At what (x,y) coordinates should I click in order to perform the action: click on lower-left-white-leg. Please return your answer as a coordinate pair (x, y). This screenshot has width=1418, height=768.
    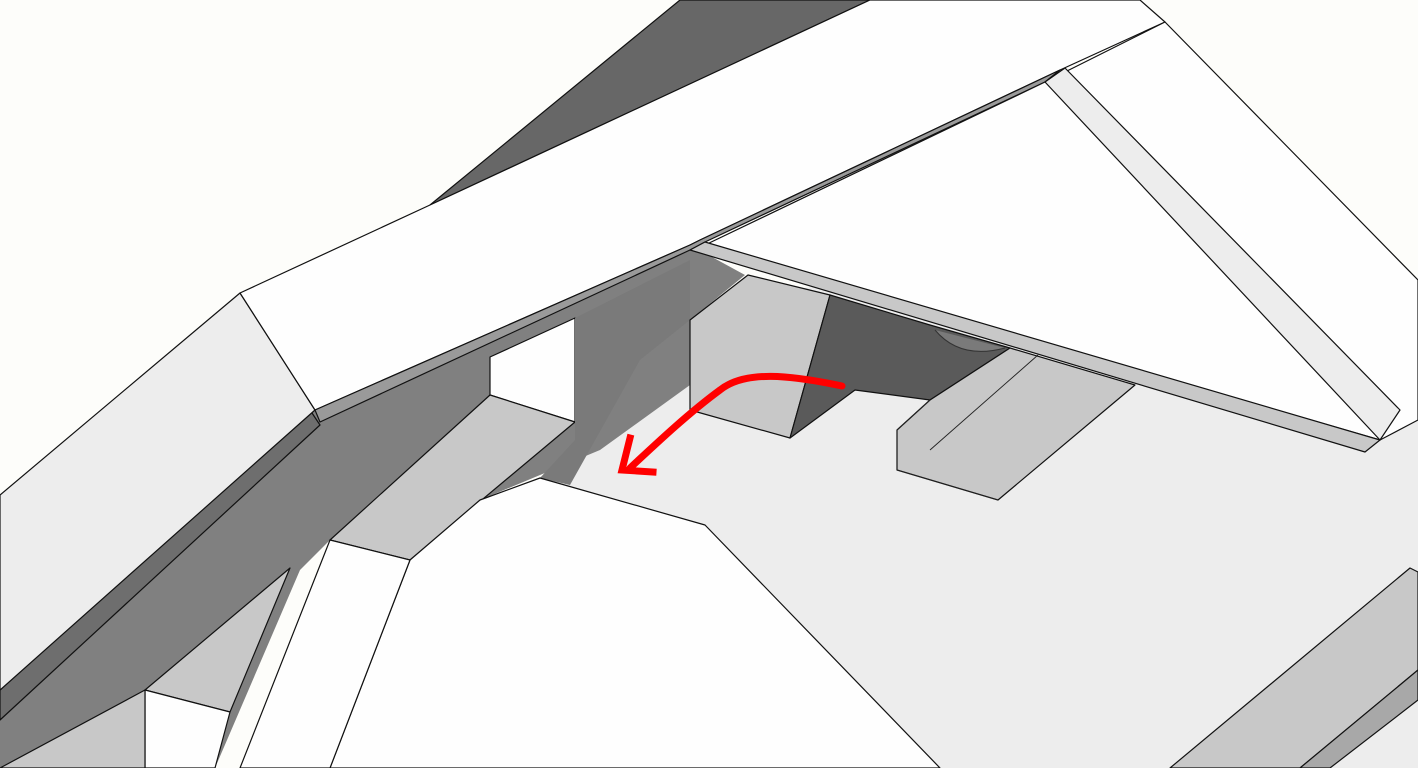
    Looking at the image, I should click on (325, 653).